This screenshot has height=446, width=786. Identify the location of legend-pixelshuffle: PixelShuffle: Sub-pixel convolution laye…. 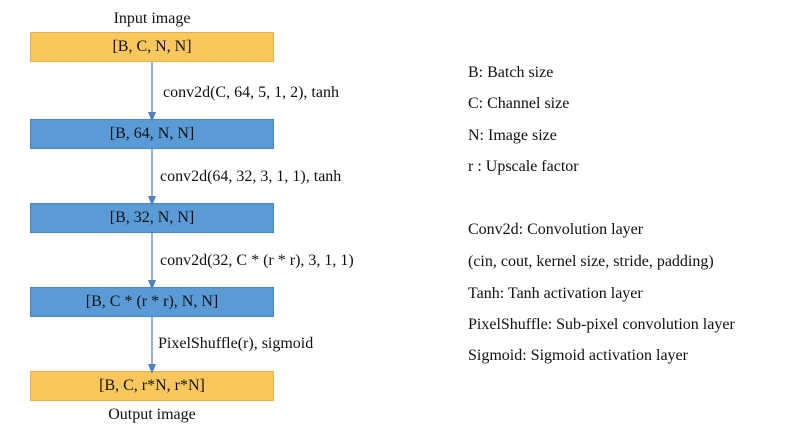
(601, 324).